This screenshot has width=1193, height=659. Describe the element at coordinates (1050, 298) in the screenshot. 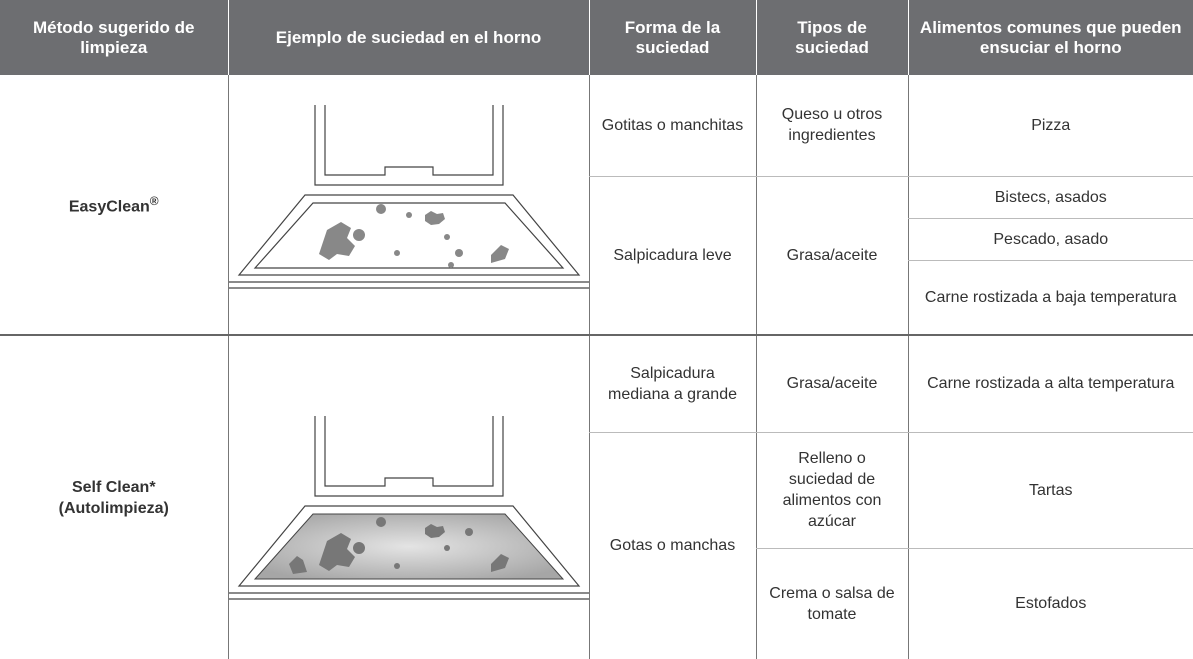

I see `food: Carne rostizada a baja temperatura` at that location.